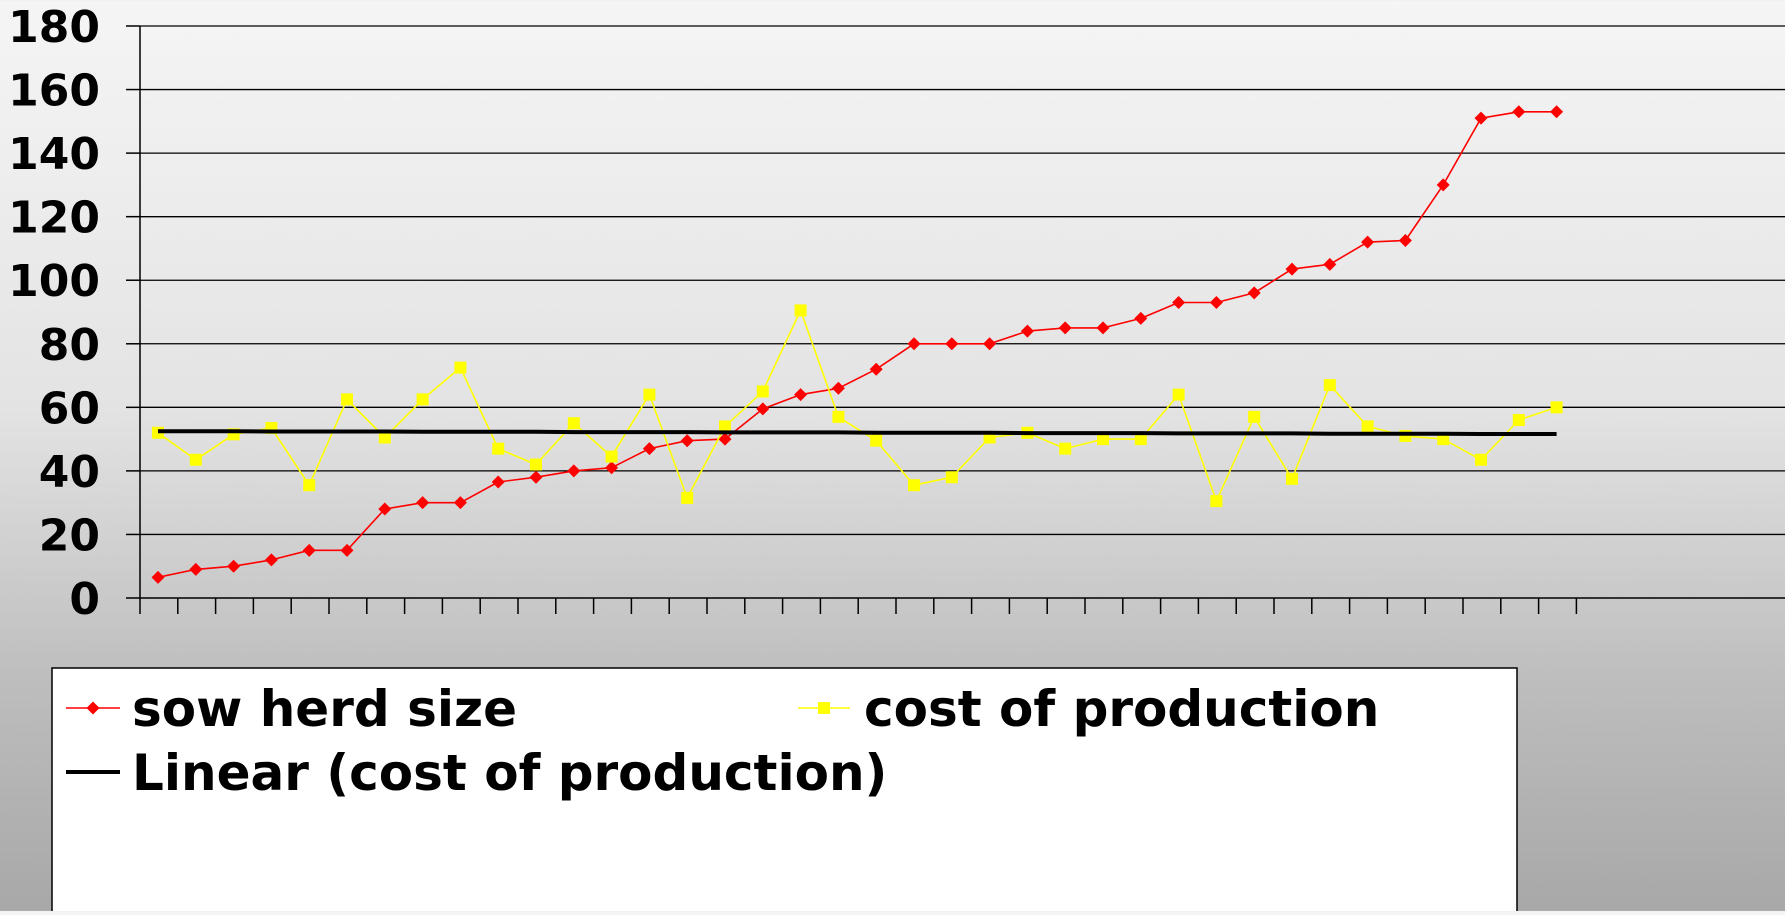 This screenshot has width=1785, height=915. I want to click on y-tick-label: 40, so click(69, 472).